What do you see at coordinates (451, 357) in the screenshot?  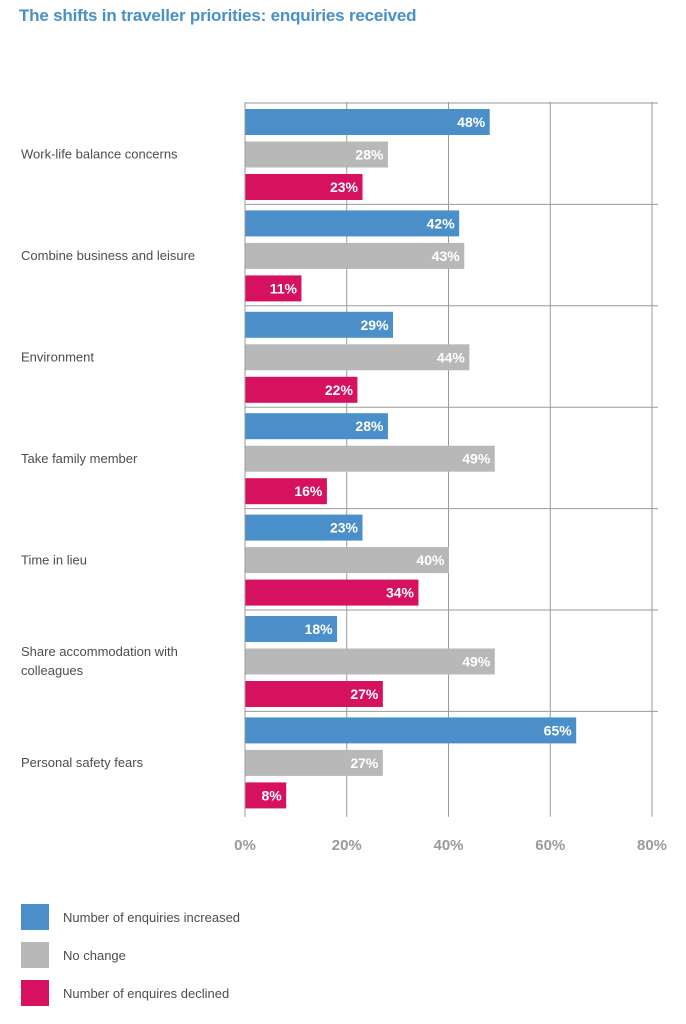 I see `data-label: 44%` at bounding box center [451, 357].